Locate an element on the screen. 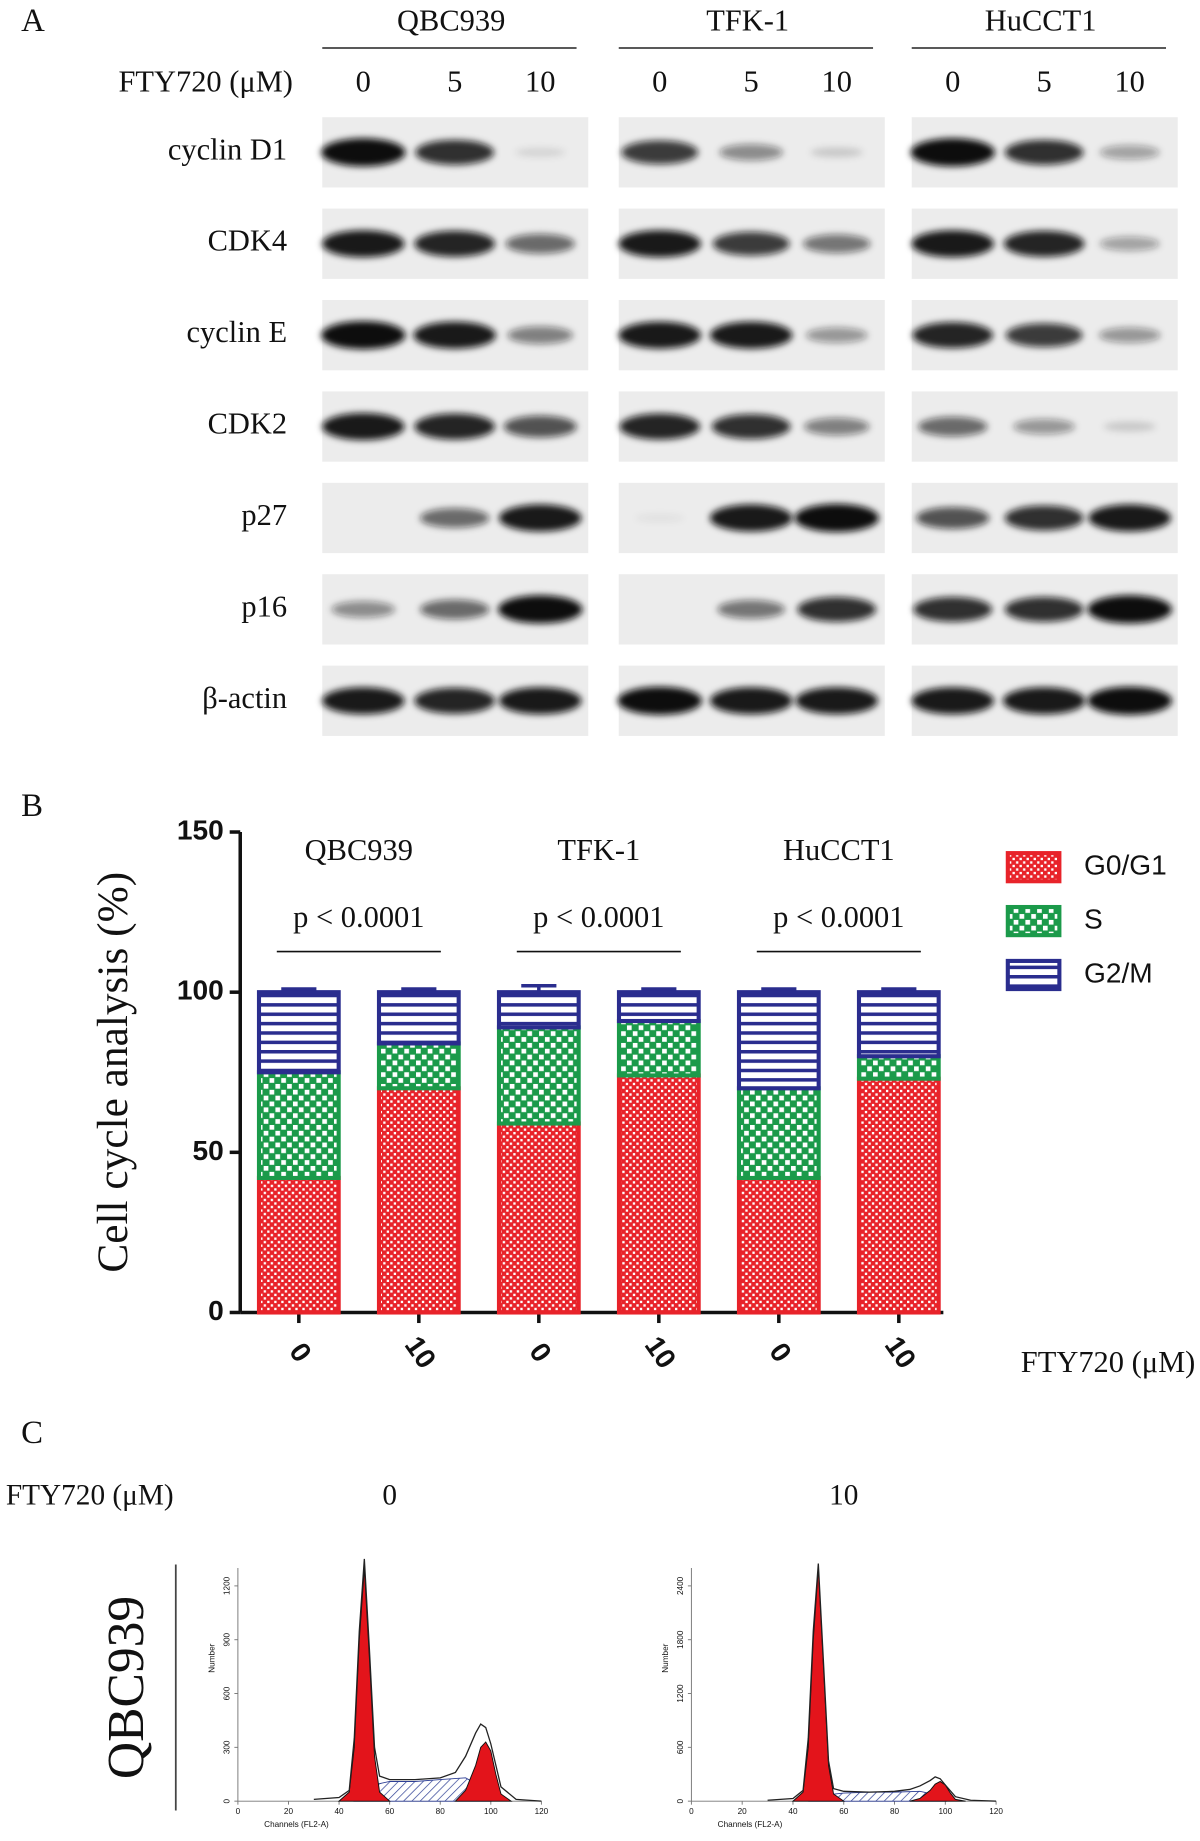 The image size is (1200, 1841). x-tick-label: 100 is located at coordinates (945, 1811).